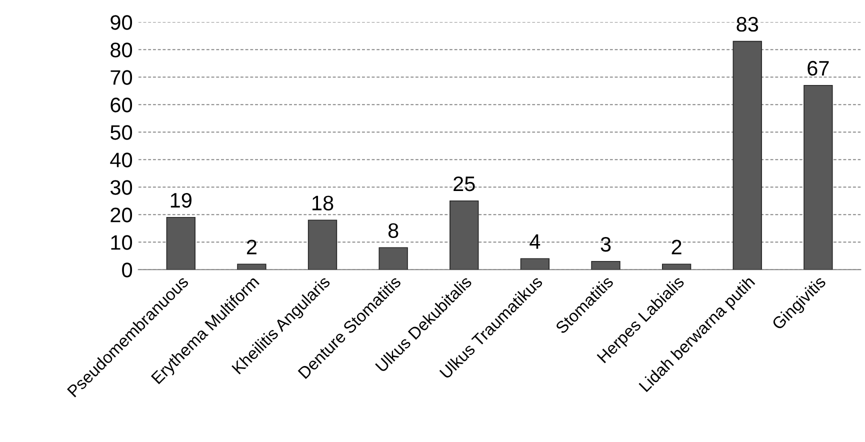  What do you see at coordinates (121, 160) in the screenshot?
I see `y-tick-label: 40` at bounding box center [121, 160].